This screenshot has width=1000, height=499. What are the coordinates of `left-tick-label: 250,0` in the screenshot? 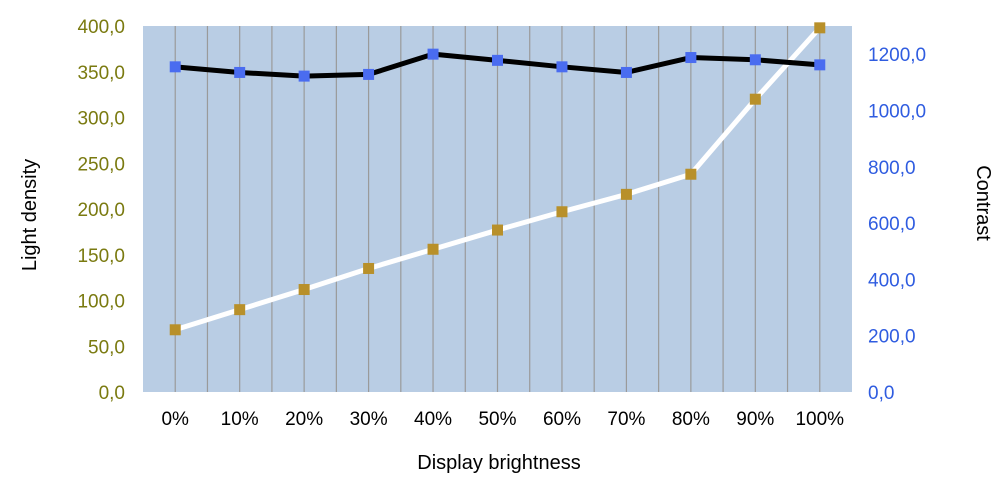 It's located at (101, 164).